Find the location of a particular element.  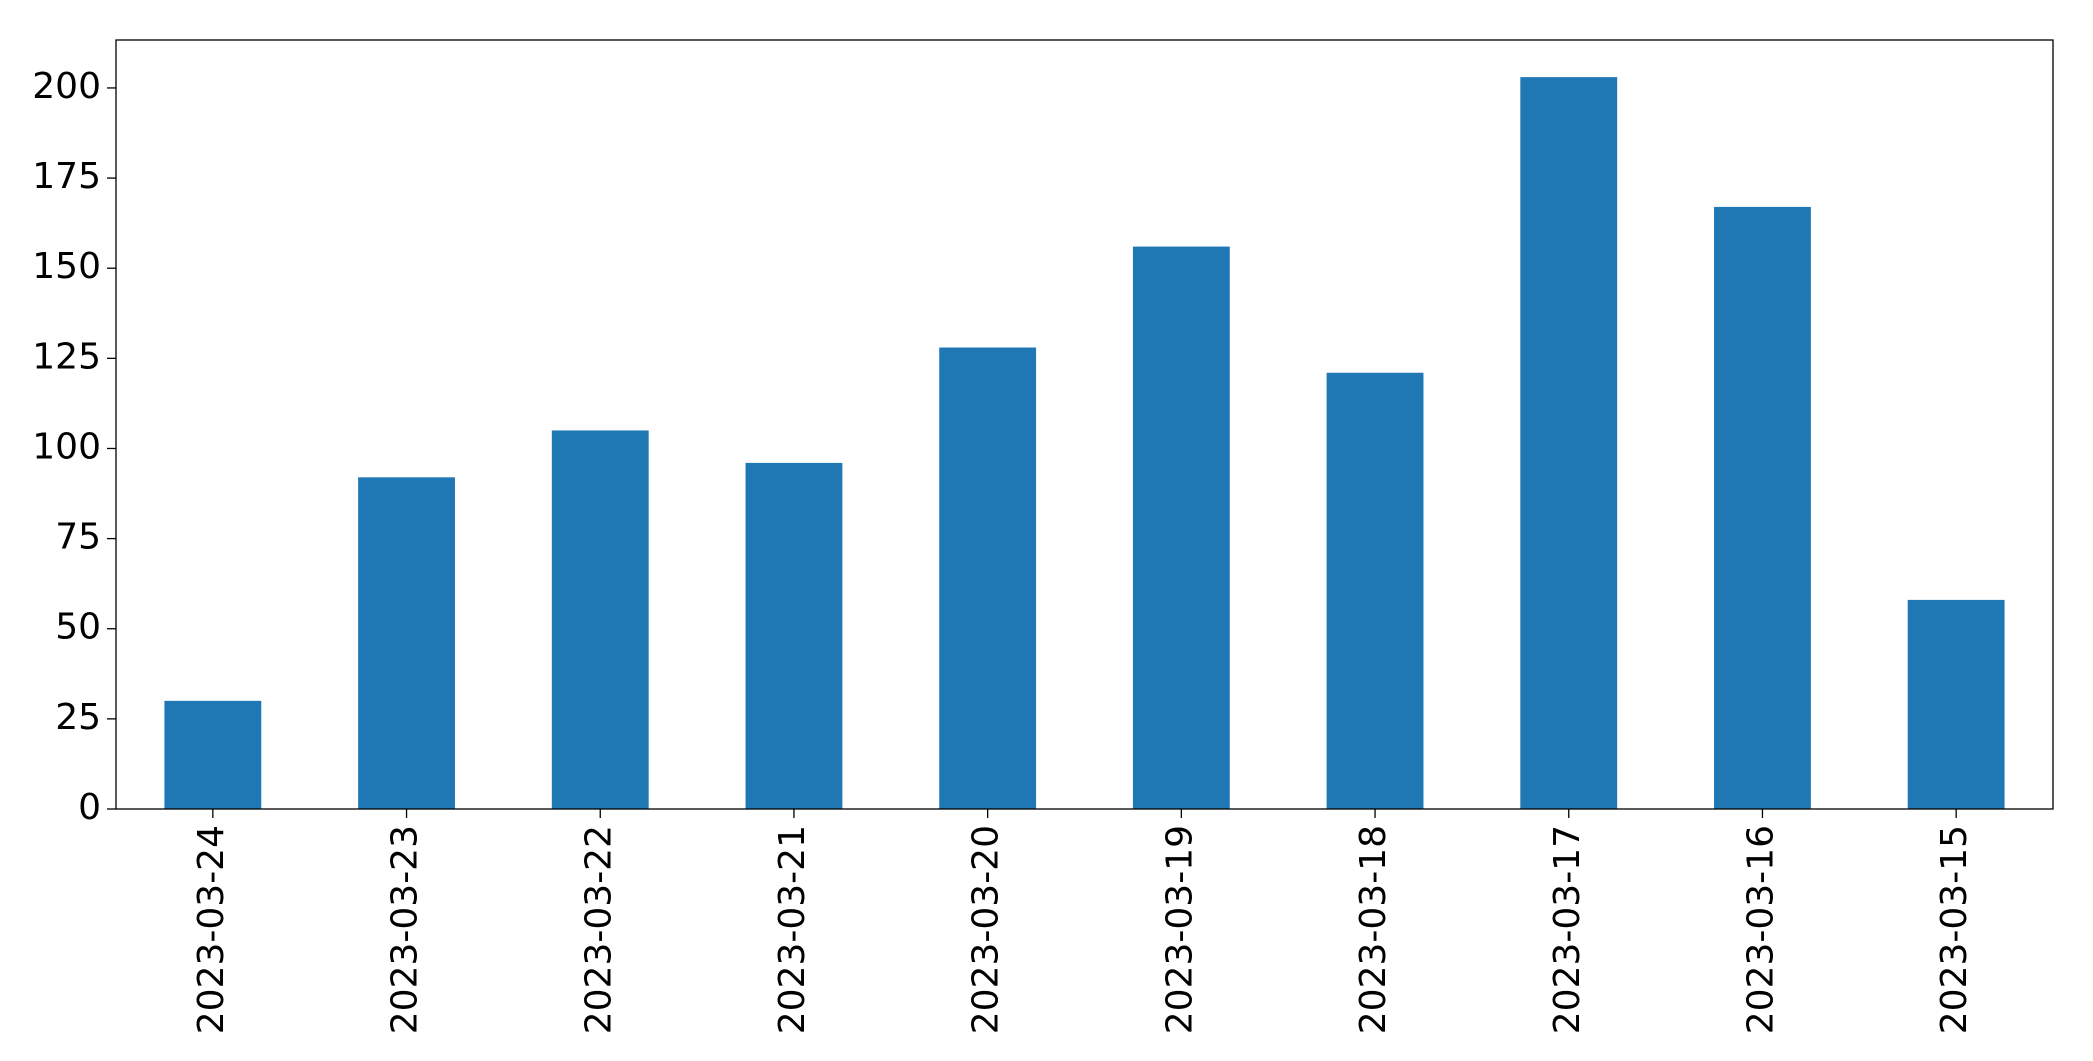

x-tick-label: 2023-03-22 is located at coordinates (598, 929).